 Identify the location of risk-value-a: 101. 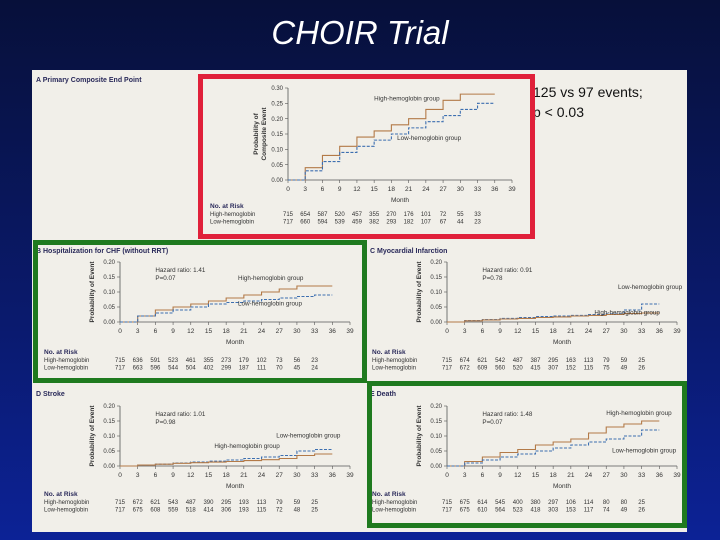
(426, 215).